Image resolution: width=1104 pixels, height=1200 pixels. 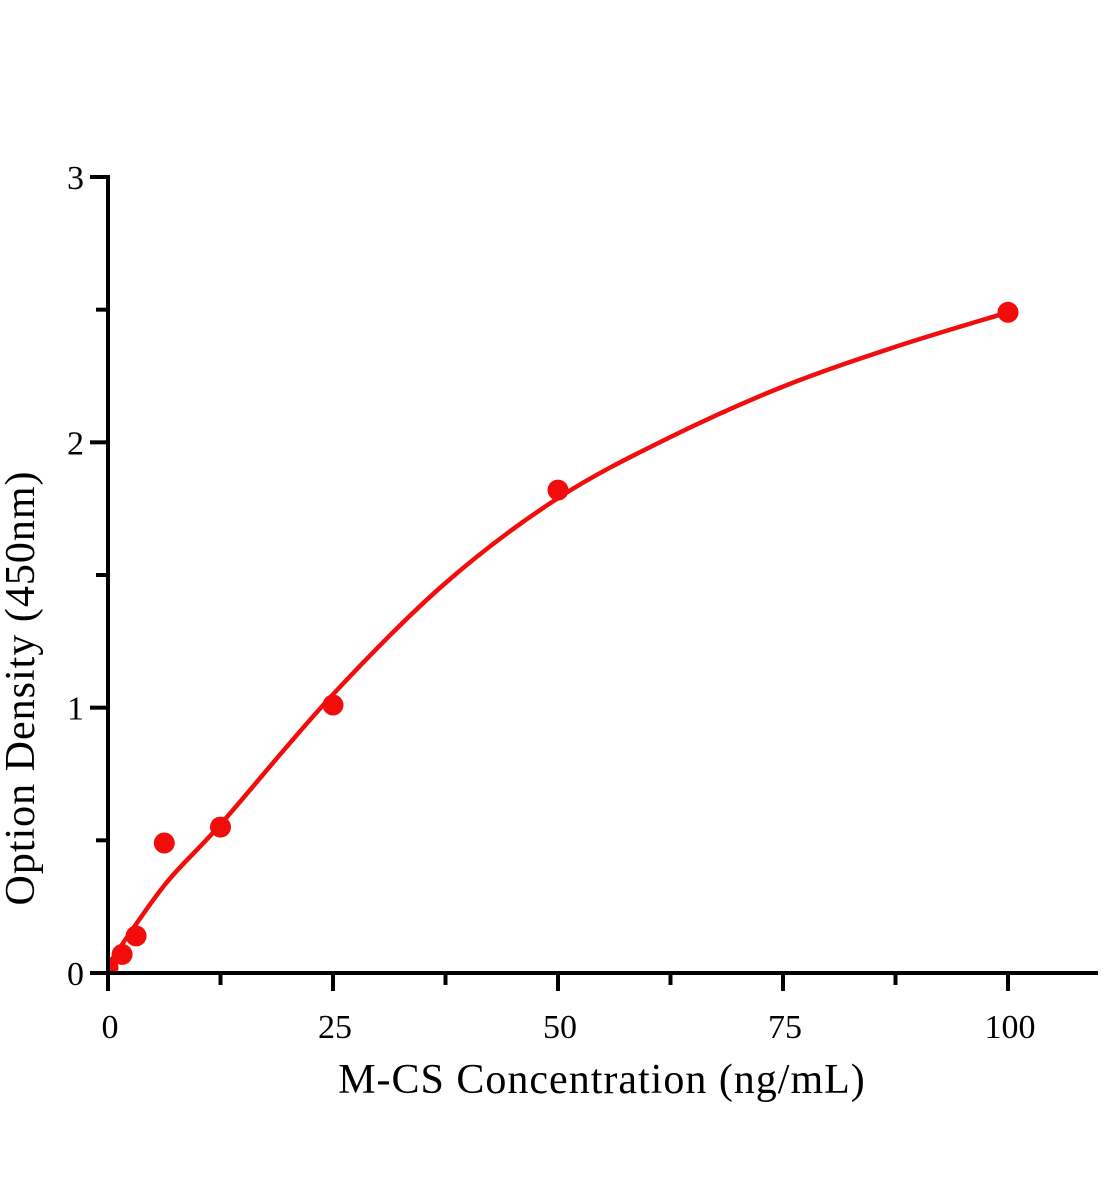 I want to click on y-tick-label: 2, so click(x=75, y=443).